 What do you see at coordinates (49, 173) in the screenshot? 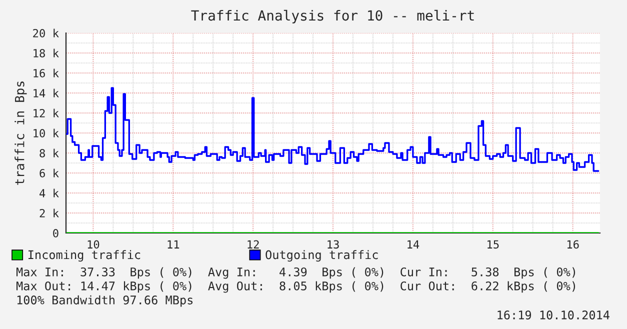
I see `y-tick-label: 6 k` at bounding box center [49, 173].